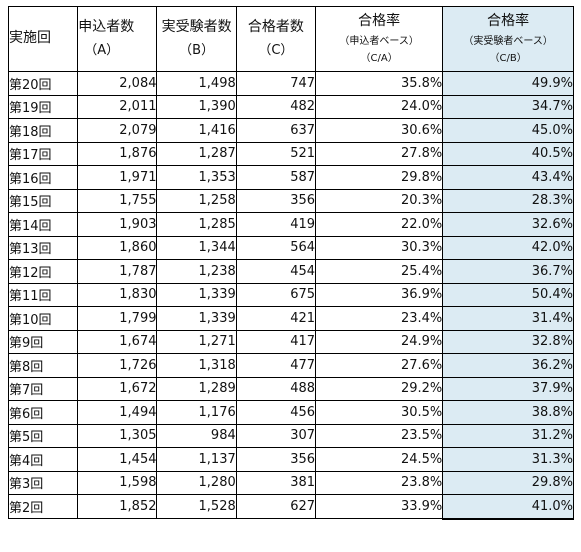 The image size is (581, 552). What do you see at coordinates (290, 388) in the screenshot?
I see `table-row: 第7回 1,672 1,289 488 29.2% 37.9%` at bounding box center [290, 388].